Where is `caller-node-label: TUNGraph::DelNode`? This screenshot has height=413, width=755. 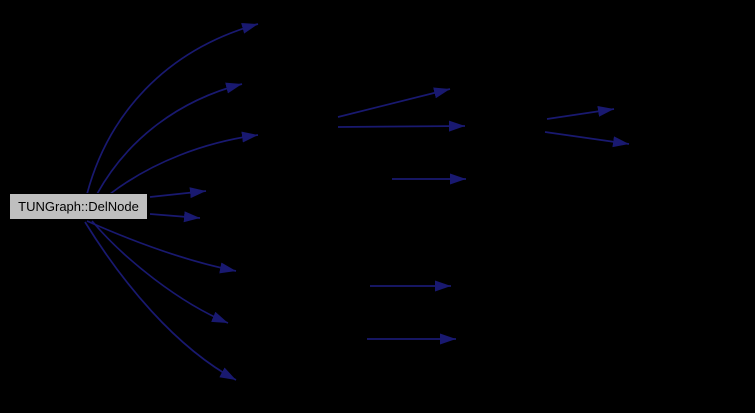 caller-node-label: TUNGraph::DelNode is located at coordinates (78, 206).